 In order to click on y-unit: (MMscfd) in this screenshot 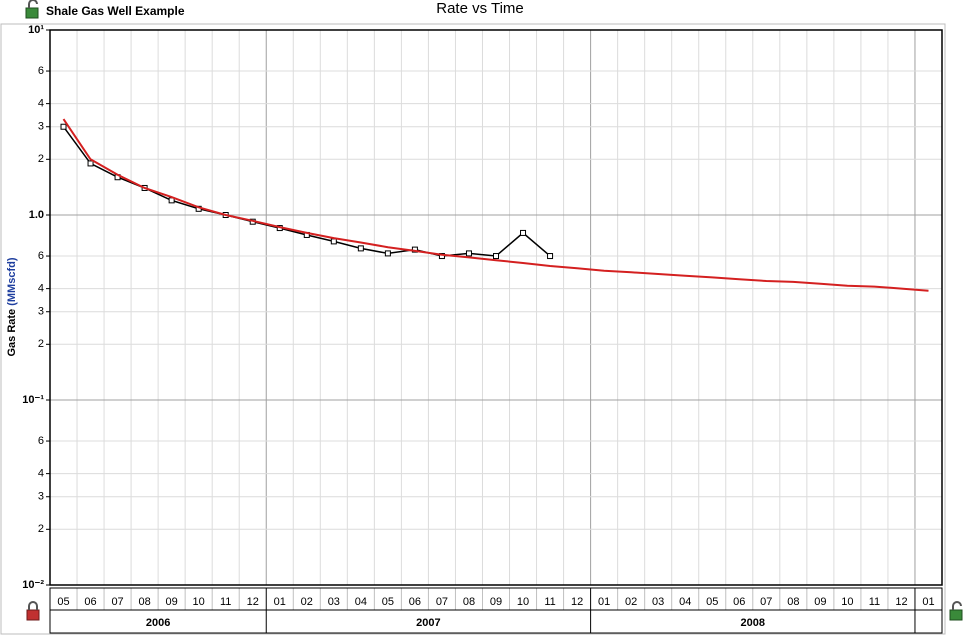, I will do `click(12, 281)`.